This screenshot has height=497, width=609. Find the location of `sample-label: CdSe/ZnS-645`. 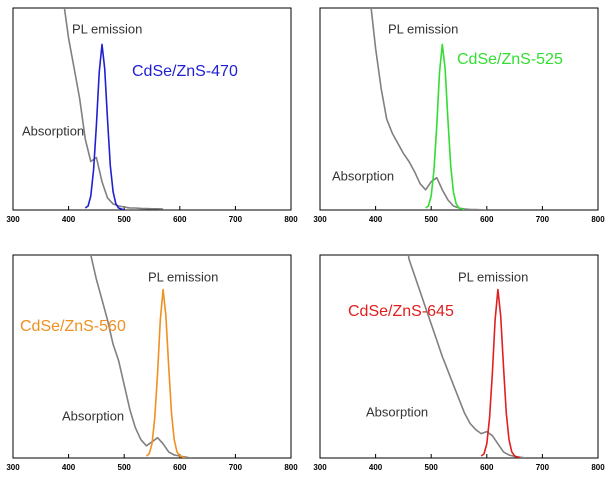

sample-label: CdSe/ZnS-645 is located at coordinates (401, 311).